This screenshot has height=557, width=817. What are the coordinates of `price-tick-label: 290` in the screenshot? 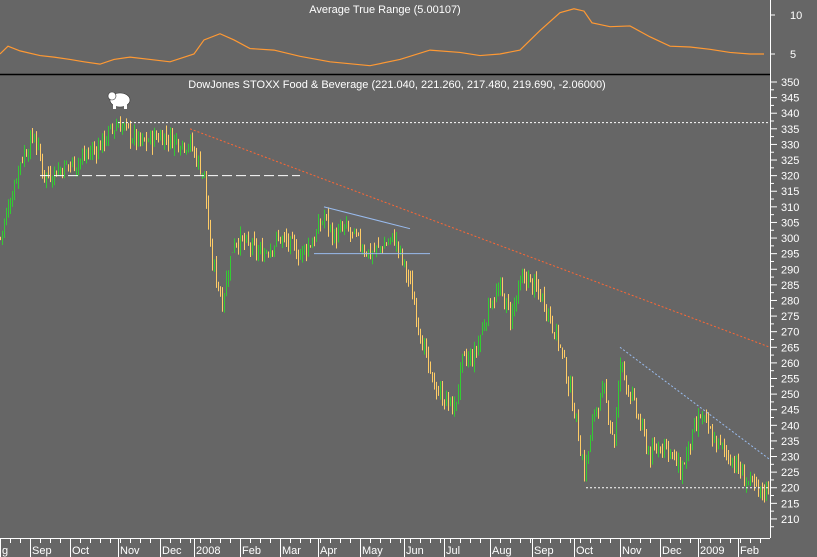 It's located at (790, 270).